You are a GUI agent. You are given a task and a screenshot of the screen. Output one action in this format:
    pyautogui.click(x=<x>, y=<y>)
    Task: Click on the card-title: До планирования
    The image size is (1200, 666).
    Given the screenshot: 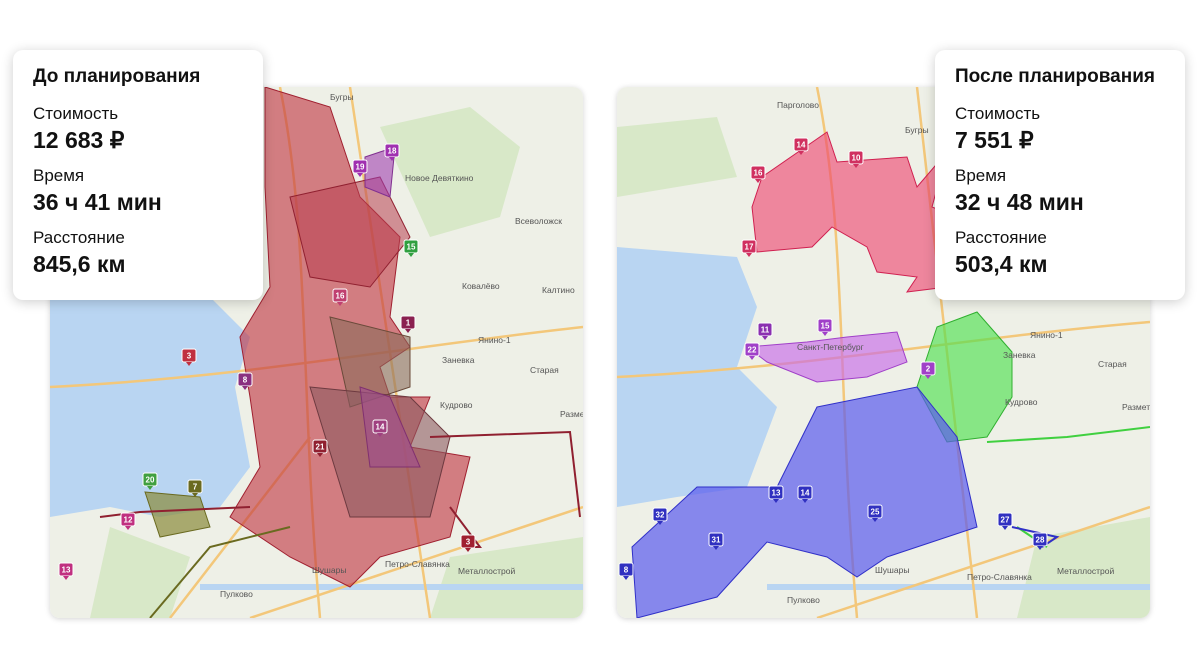 What is the action you would take?
    pyautogui.click(x=117, y=76)
    